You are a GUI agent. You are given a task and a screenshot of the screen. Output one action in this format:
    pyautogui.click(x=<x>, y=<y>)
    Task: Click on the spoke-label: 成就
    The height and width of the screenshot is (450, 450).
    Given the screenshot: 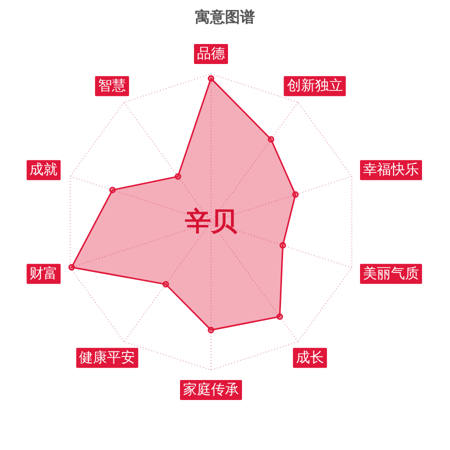 What is the action you would take?
    pyautogui.click(x=44, y=170)
    